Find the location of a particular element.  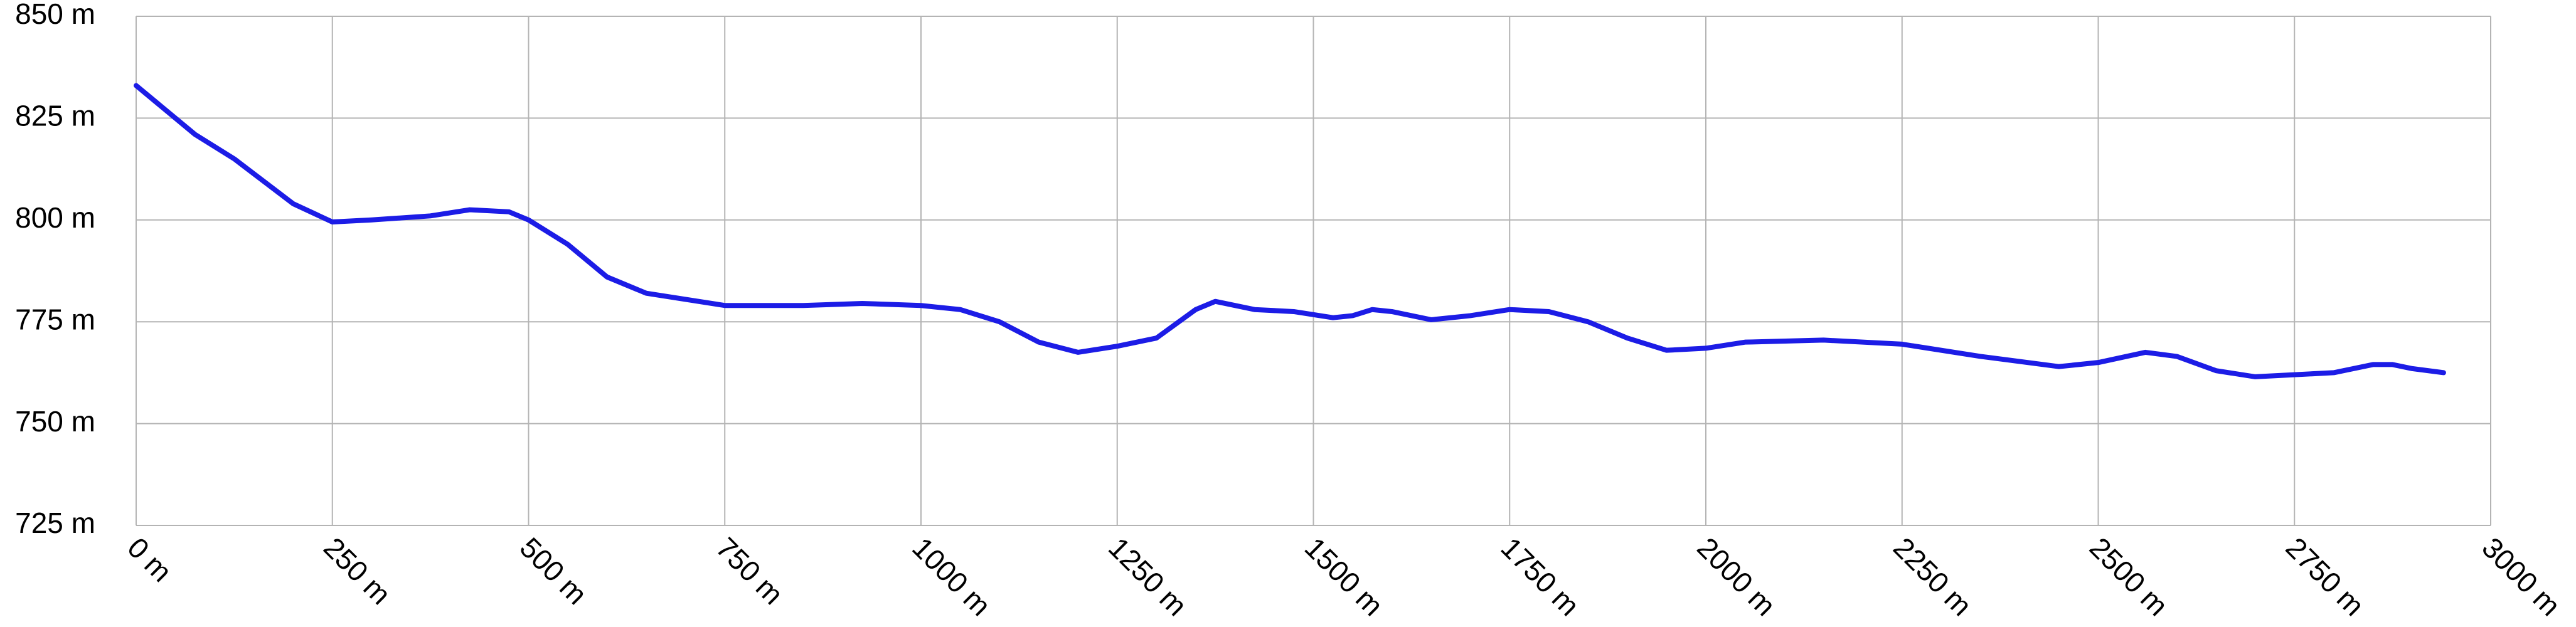

y-tick-label: 775 m is located at coordinates (55, 319).